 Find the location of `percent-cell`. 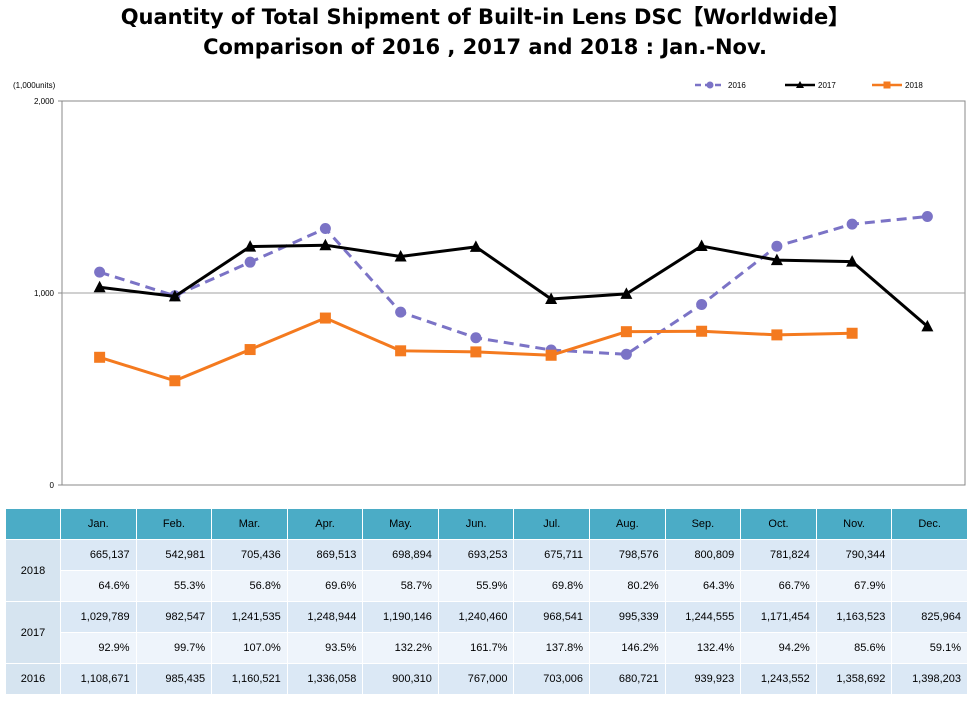

percent-cell is located at coordinates (929, 586).